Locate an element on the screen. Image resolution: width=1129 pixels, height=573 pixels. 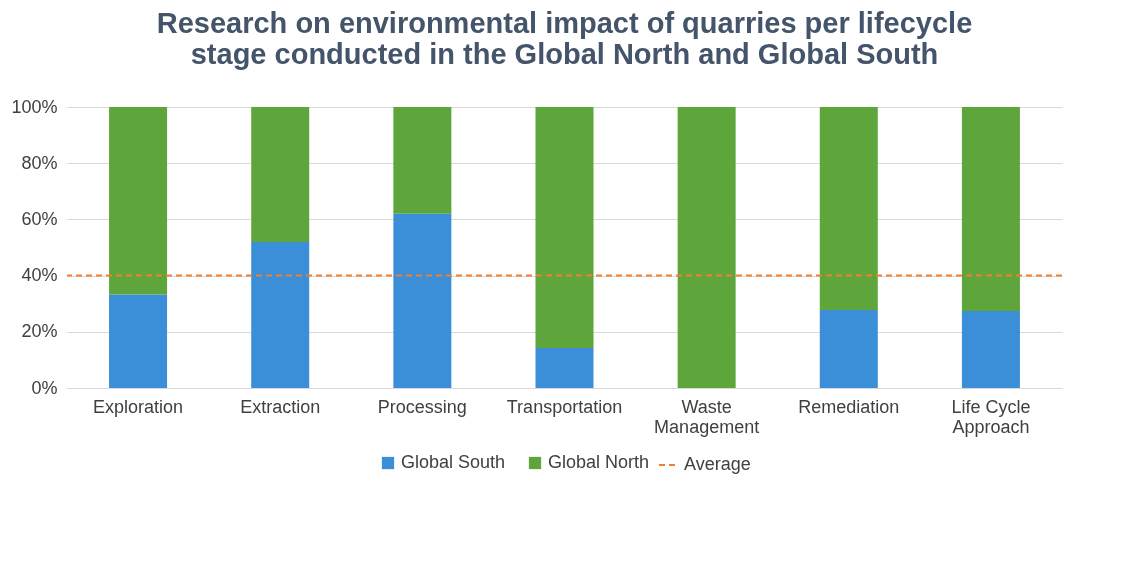
legend-label: Global North is located at coordinates (599, 462).